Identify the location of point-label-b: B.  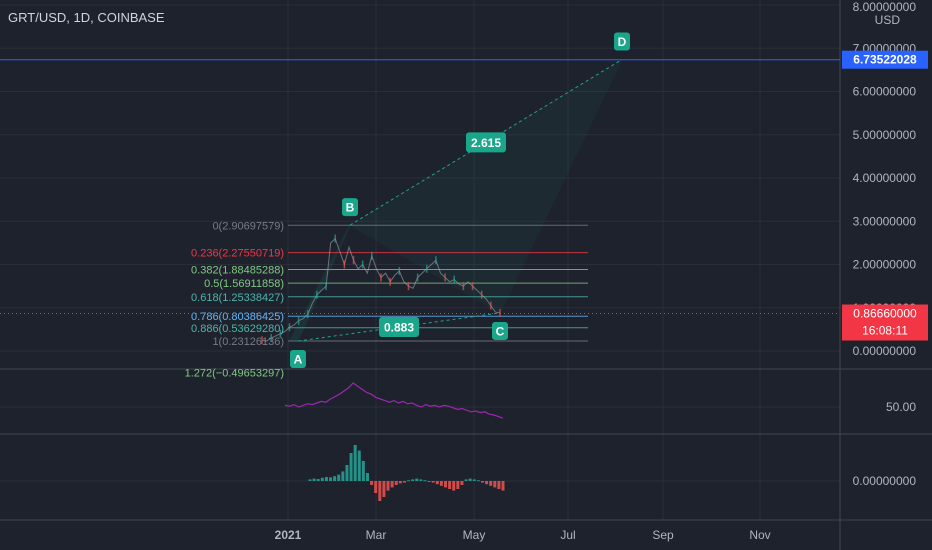
(350, 208).